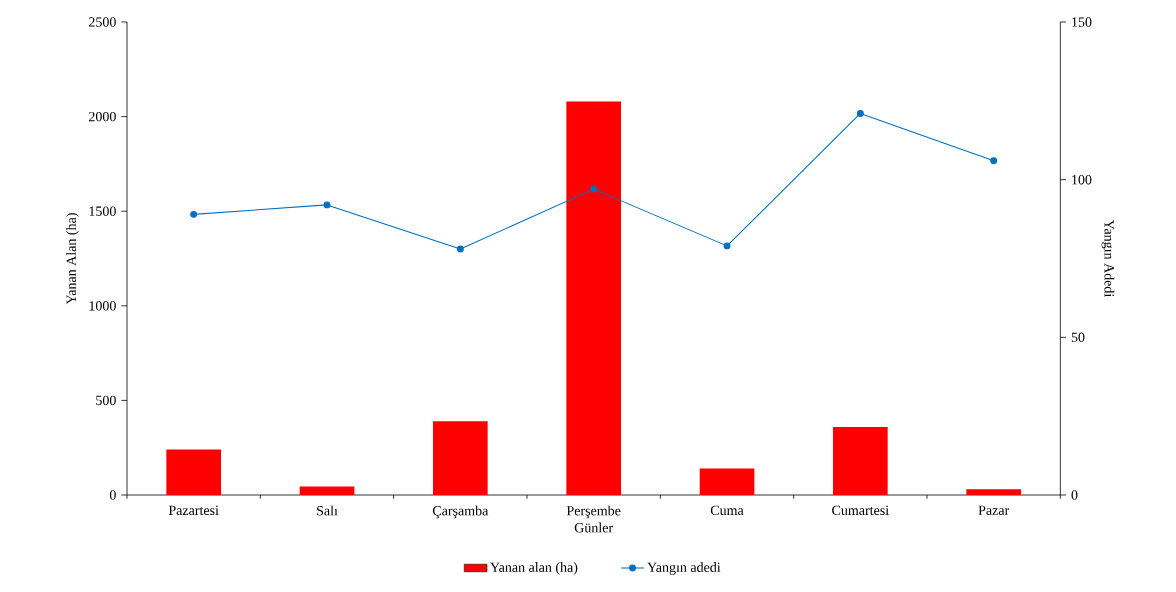  What do you see at coordinates (1082, 179) in the screenshot?
I see `y2-tick-label: 100` at bounding box center [1082, 179].